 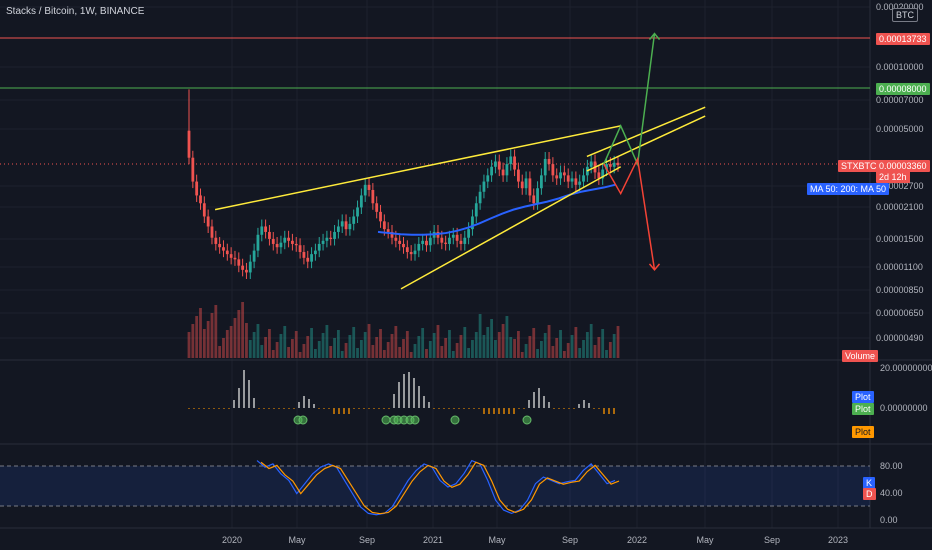 What do you see at coordinates (863, 397) in the screenshot?
I see `plot-tag-1: Plot` at bounding box center [863, 397].